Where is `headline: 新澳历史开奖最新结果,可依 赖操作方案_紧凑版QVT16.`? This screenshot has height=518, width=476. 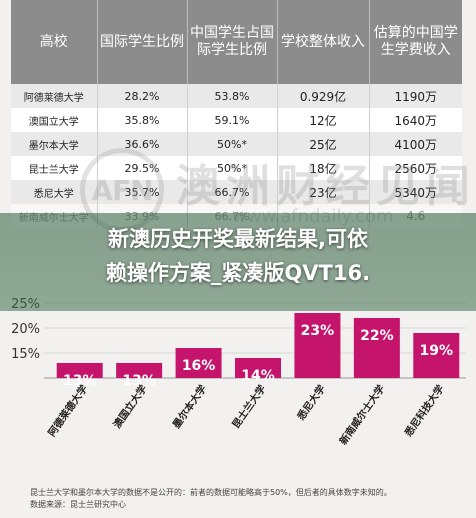
headline: 新澳历史开奖最新结果,可依 赖操作方案_紧凑版QVT16. is located at coordinates (238, 256).